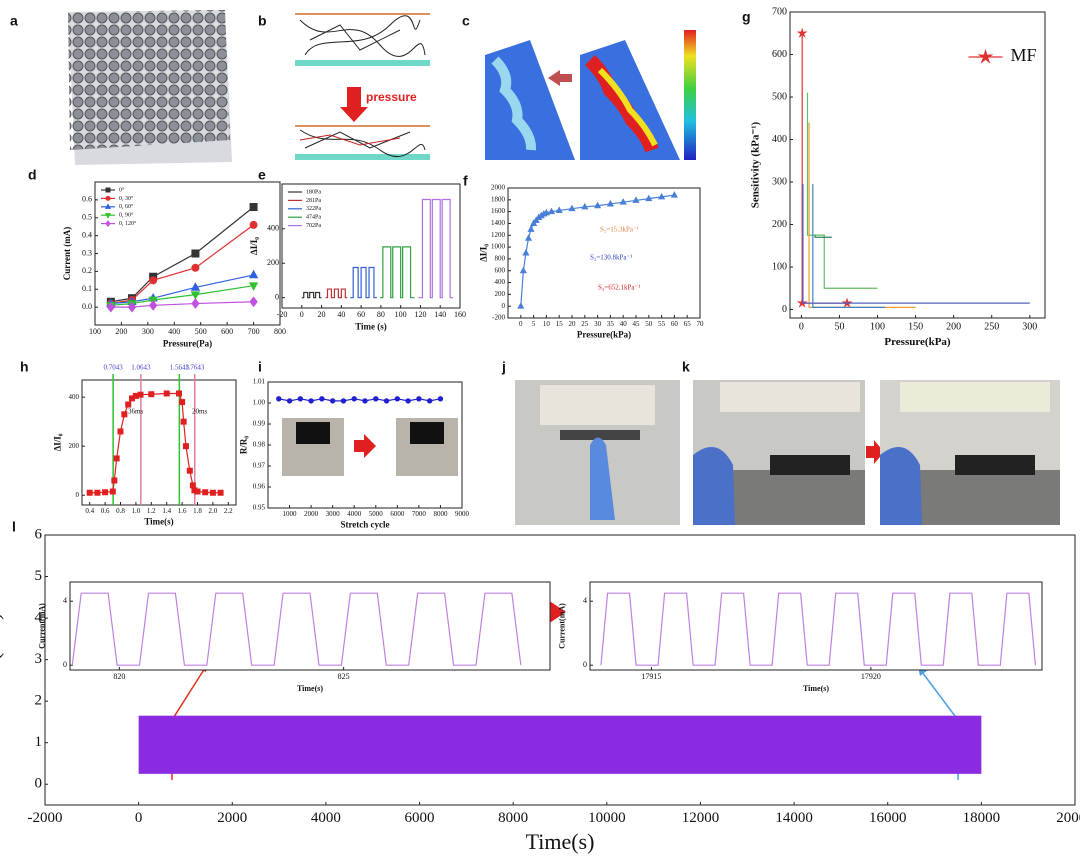 Image resolution: width=1080 pixels, height=868 pixels. I want to click on y-tick-label: 0.6, so click(87, 199).